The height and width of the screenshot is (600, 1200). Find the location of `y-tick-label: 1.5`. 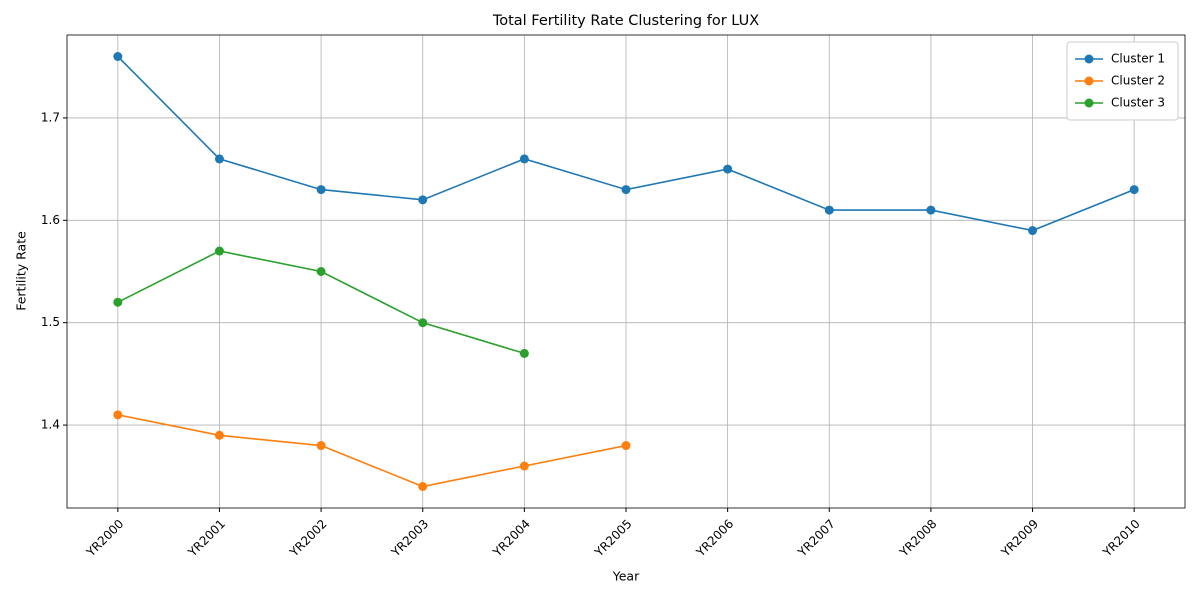

y-tick-label: 1.5 is located at coordinates (50, 322).